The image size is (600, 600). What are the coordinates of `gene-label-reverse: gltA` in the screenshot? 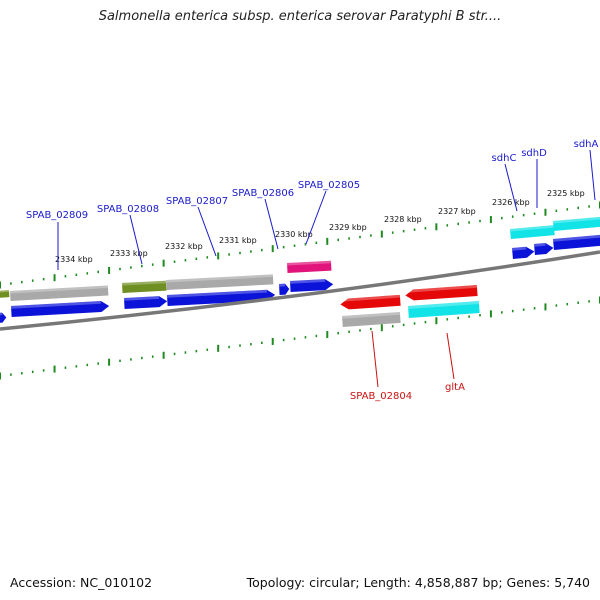 It's located at (455, 387).